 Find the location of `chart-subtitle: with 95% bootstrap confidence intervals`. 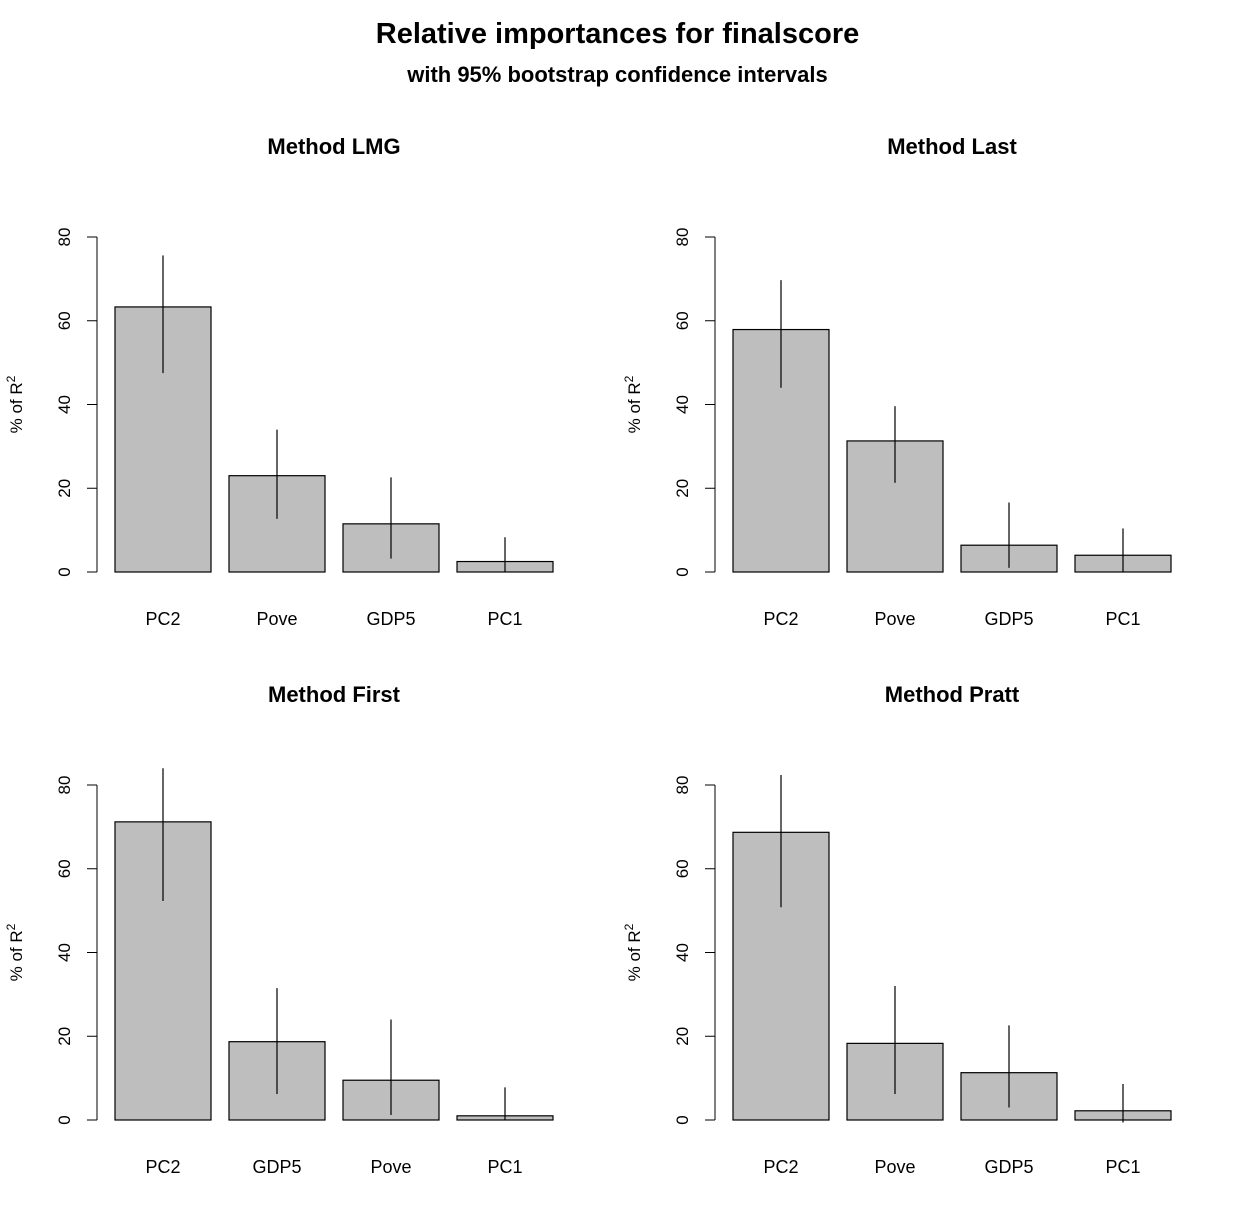

chart-subtitle: with 95% bootstrap confidence intervals is located at coordinates (617, 74).